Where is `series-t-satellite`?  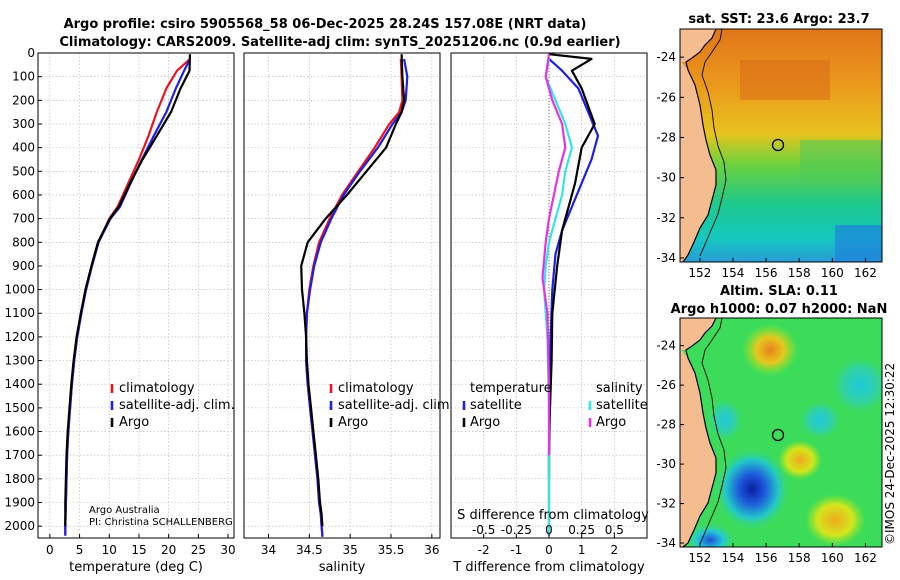 series-t-satellite is located at coordinates (573, 297).